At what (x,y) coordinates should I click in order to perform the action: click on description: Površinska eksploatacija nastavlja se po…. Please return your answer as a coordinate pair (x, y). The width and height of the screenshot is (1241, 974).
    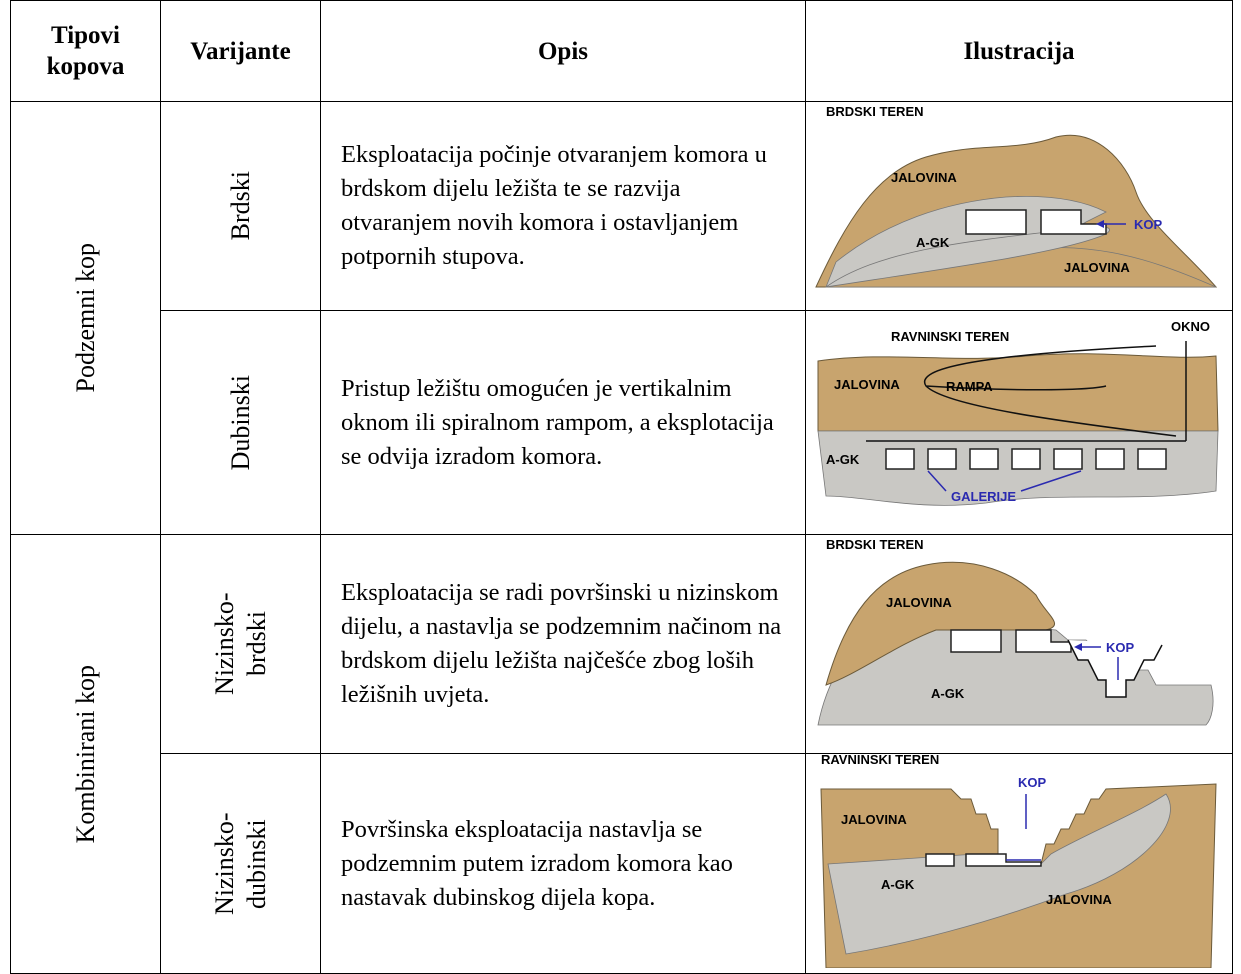
    Looking at the image, I should click on (563, 863).